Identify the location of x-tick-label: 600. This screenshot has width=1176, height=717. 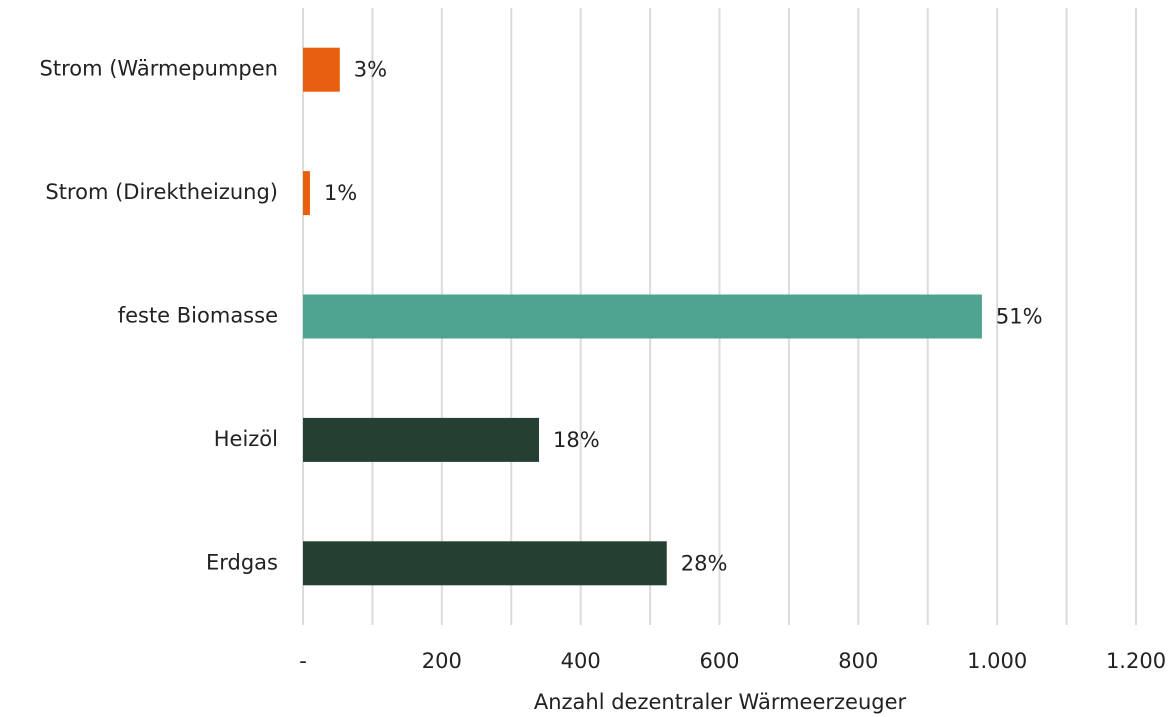
(719, 661).